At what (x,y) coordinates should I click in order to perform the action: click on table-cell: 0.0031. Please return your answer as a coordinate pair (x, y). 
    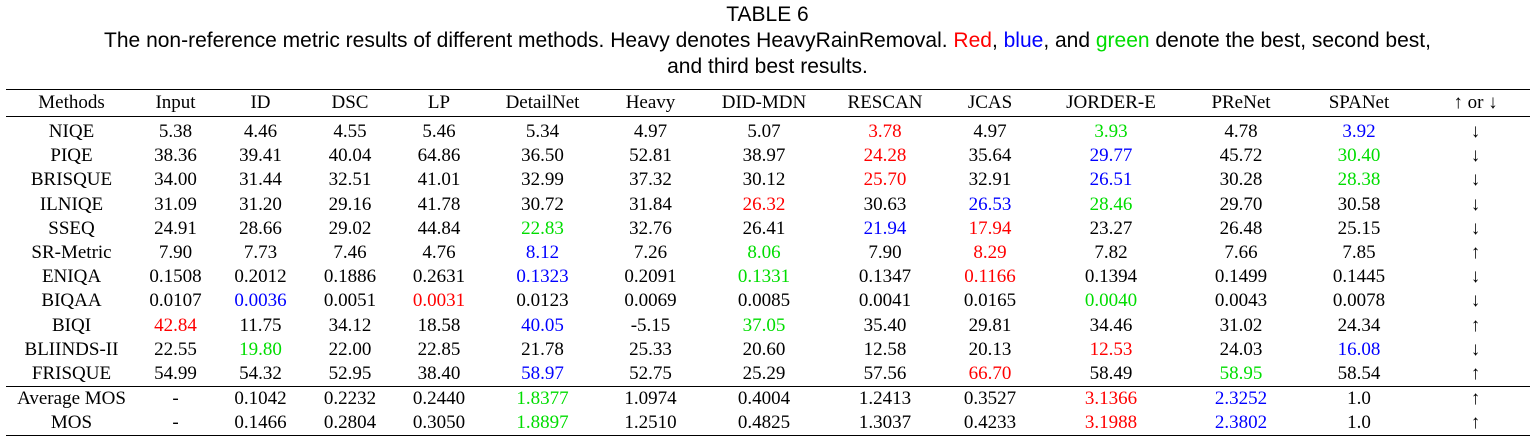
    Looking at the image, I should click on (439, 301).